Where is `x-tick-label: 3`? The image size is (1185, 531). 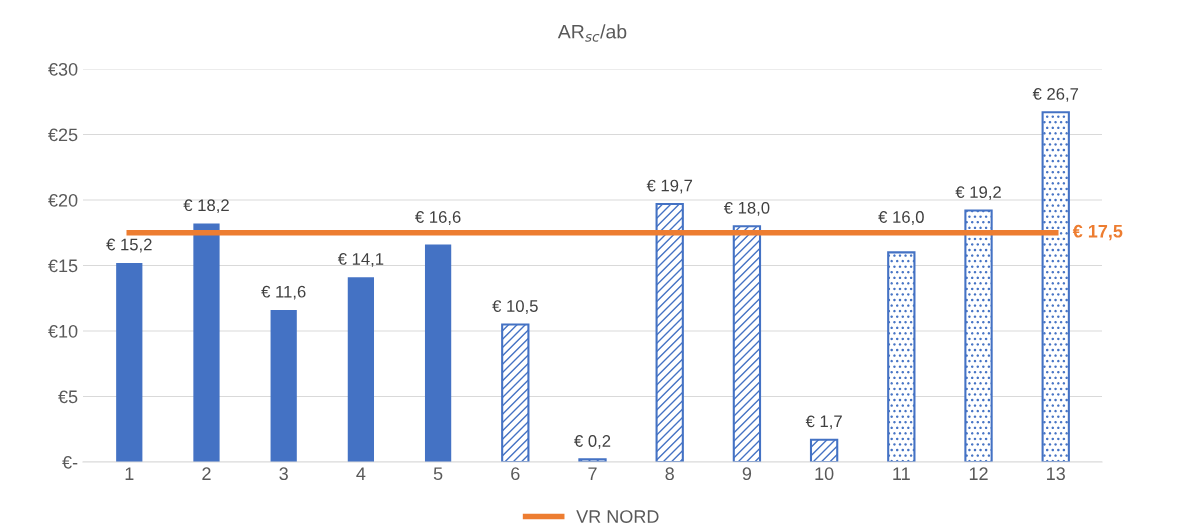 x-tick-label: 3 is located at coordinates (283, 474).